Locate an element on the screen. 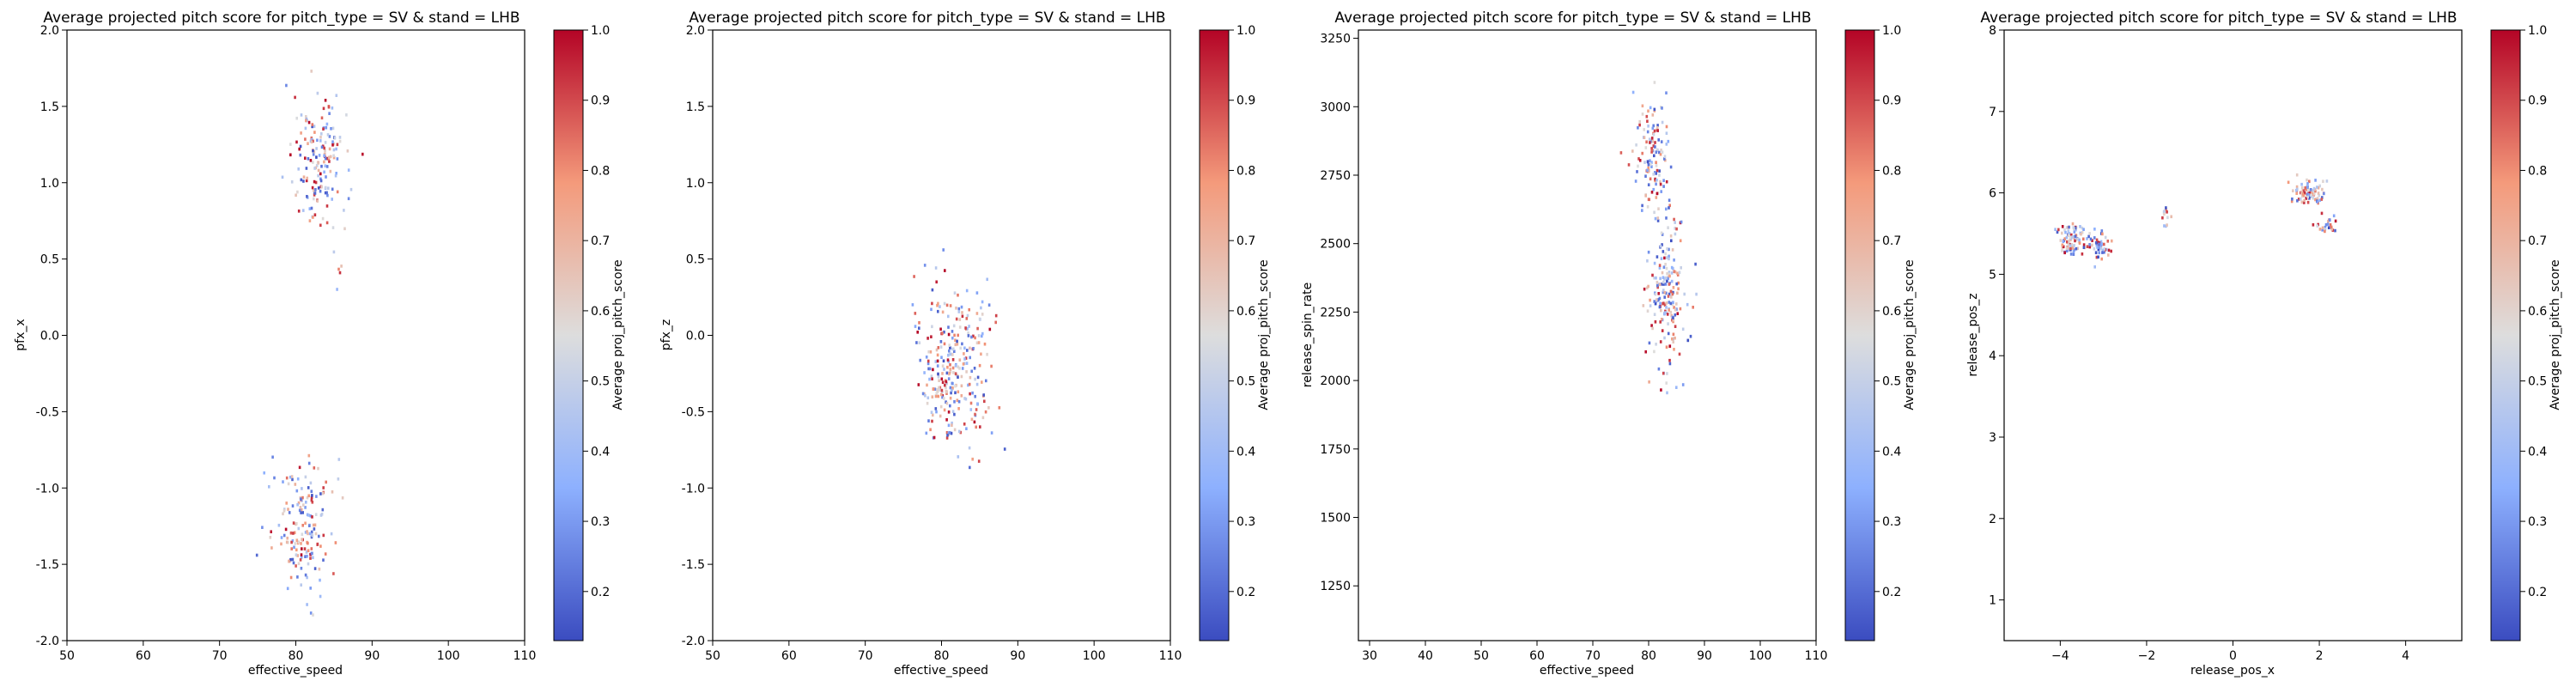 This screenshot has width=2576, height=687. y-tick-label: 1500 is located at coordinates (1335, 519).